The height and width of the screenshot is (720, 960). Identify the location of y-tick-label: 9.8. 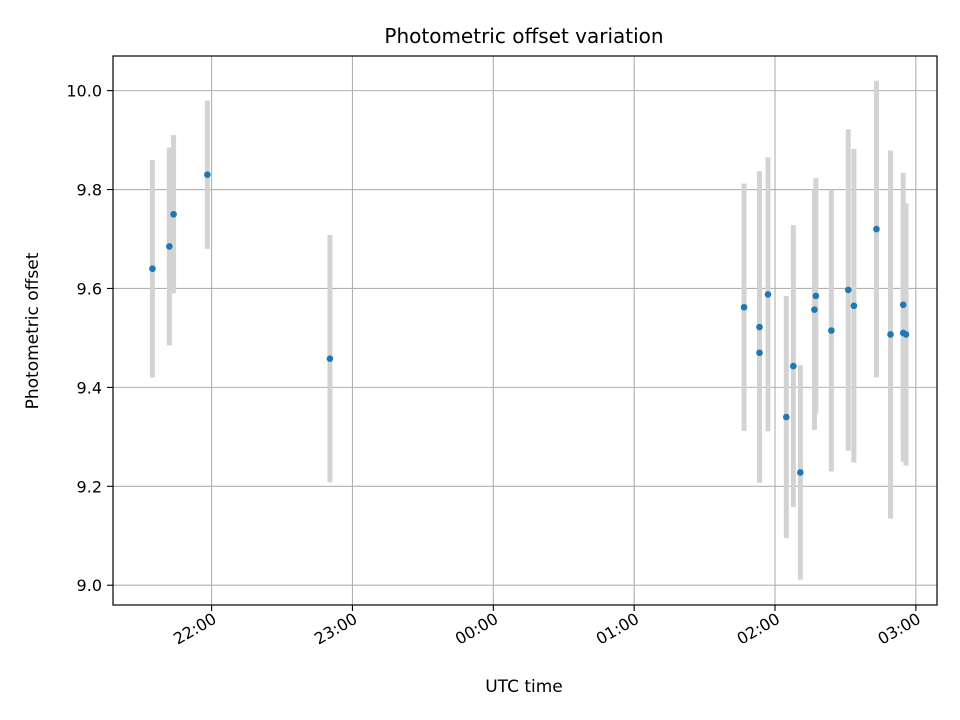
(89, 190).